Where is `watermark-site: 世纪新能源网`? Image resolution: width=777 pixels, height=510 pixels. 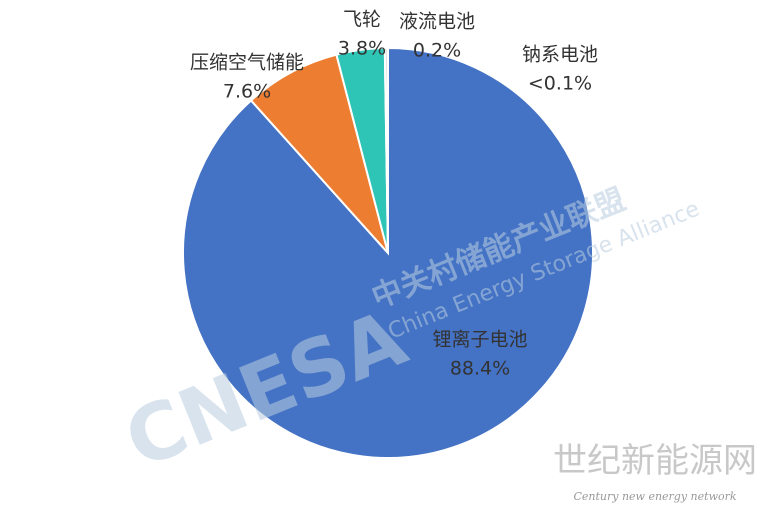 watermark-site: 世纪新能源网 is located at coordinates (655, 461).